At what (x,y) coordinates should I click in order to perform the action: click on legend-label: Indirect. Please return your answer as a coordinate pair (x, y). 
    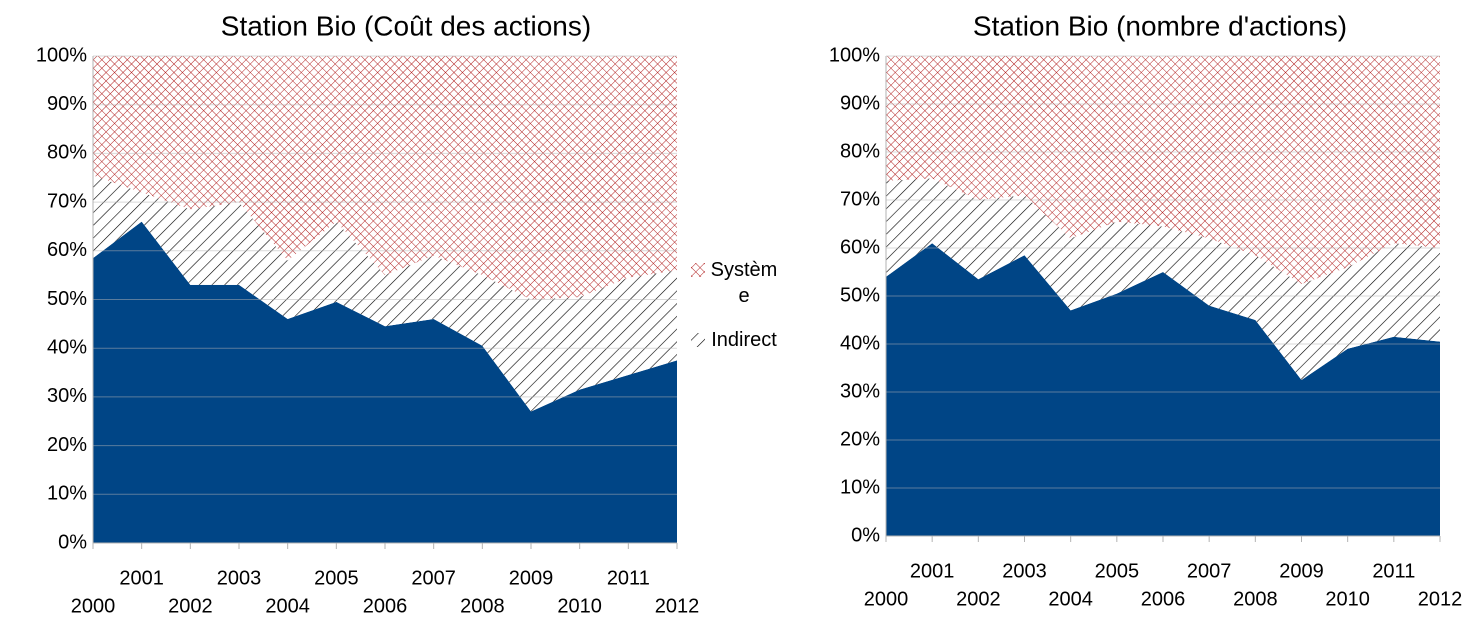
    Looking at the image, I should click on (744, 340).